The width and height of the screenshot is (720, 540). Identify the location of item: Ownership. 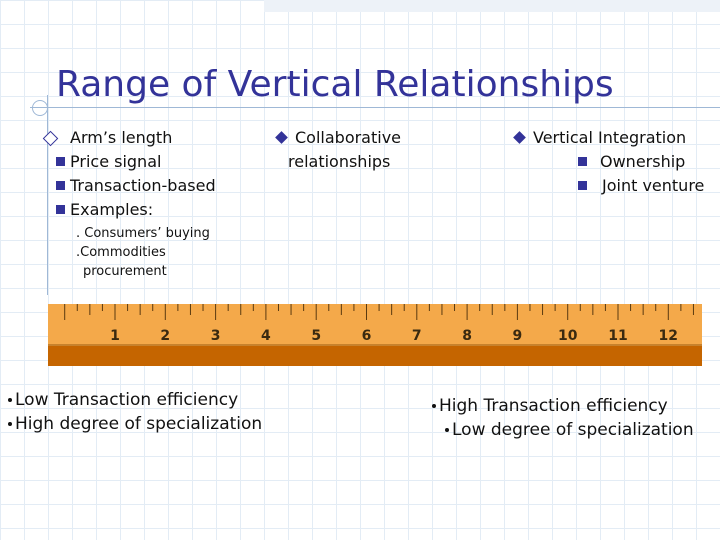
(643, 161).